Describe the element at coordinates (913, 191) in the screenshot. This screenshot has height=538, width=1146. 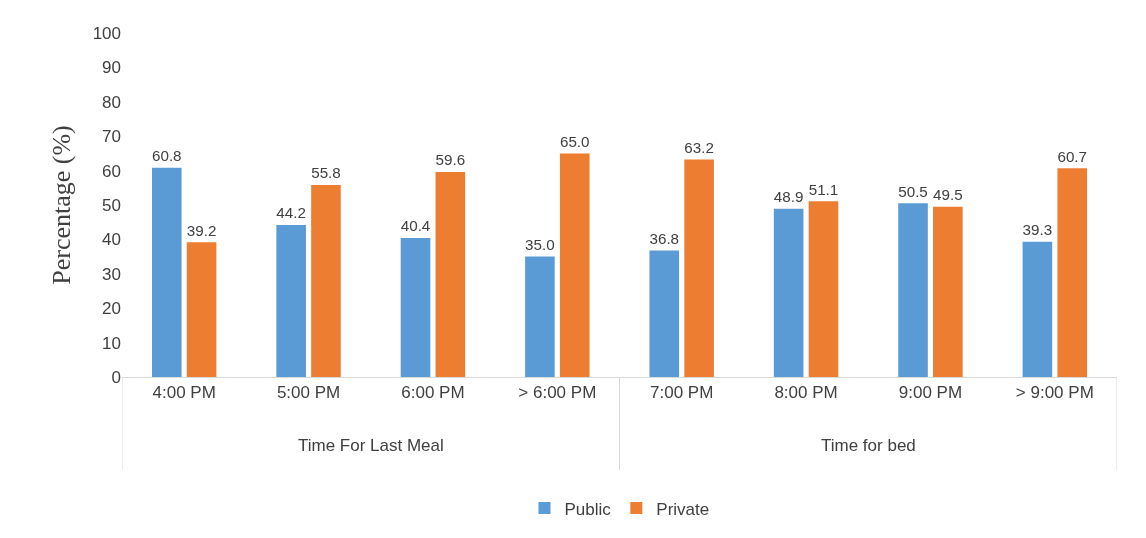
I see `data-label: 50.5` at that location.